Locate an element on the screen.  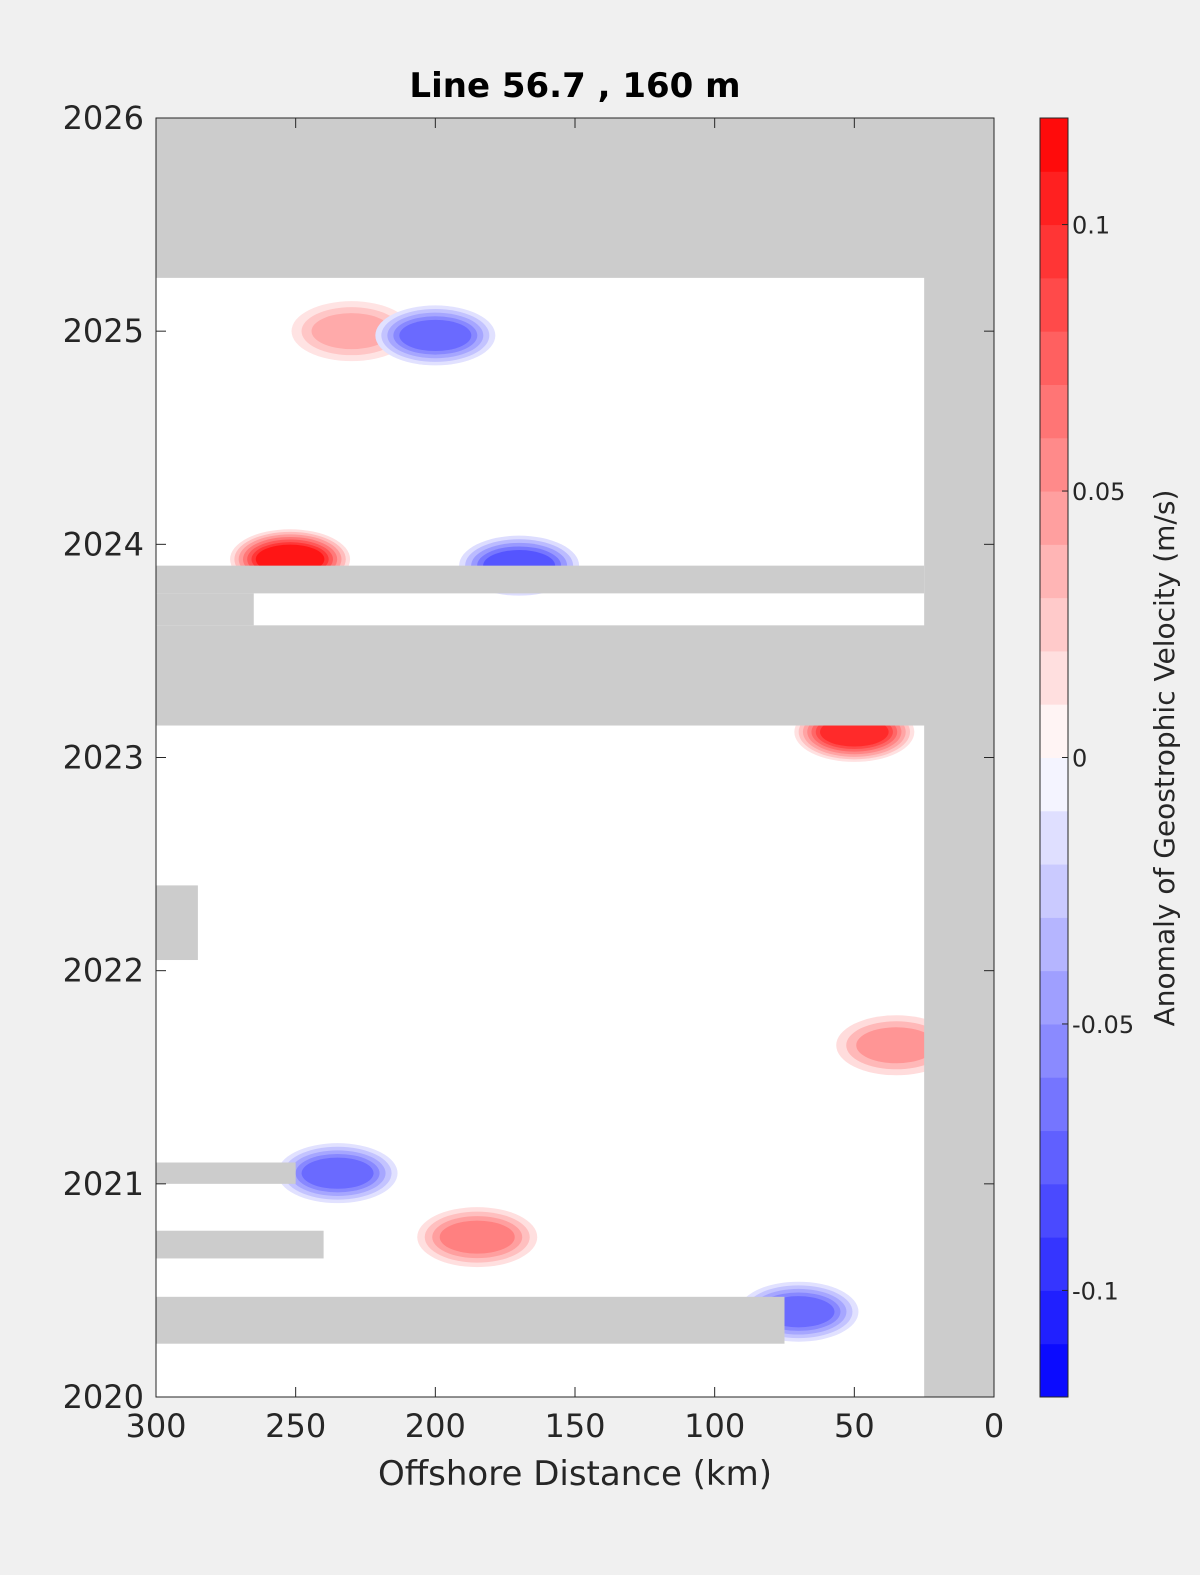
y-tick-label: 2020 is located at coordinates (103, 1397).